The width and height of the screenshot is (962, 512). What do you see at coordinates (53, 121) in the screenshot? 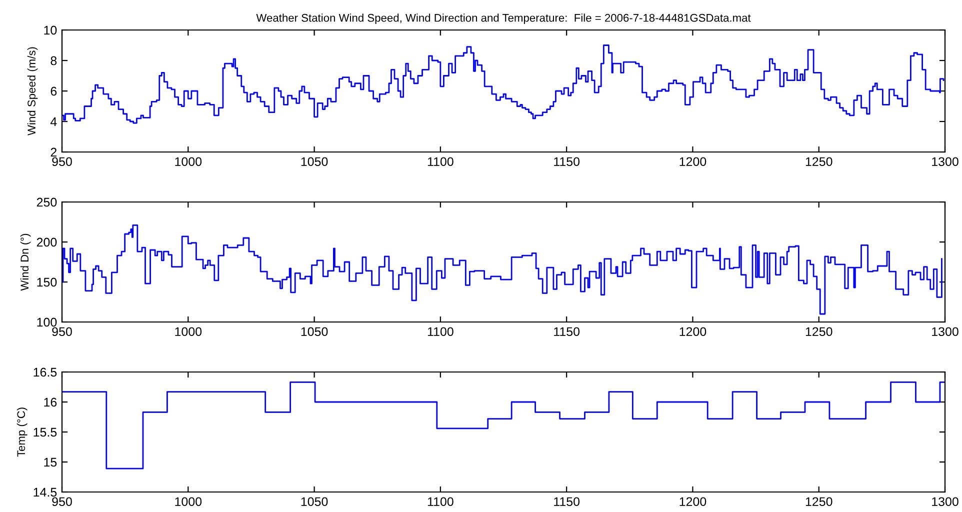
I see `y-tick-label: 4` at bounding box center [53, 121].